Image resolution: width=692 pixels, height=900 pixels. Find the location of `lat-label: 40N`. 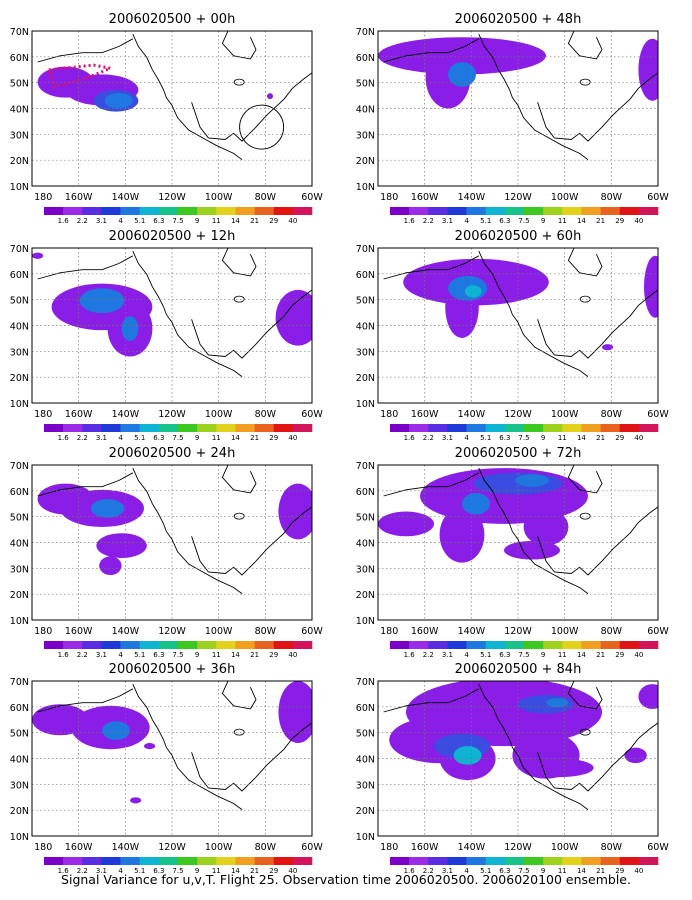

lat-label: 40N is located at coordinates (365, 760).